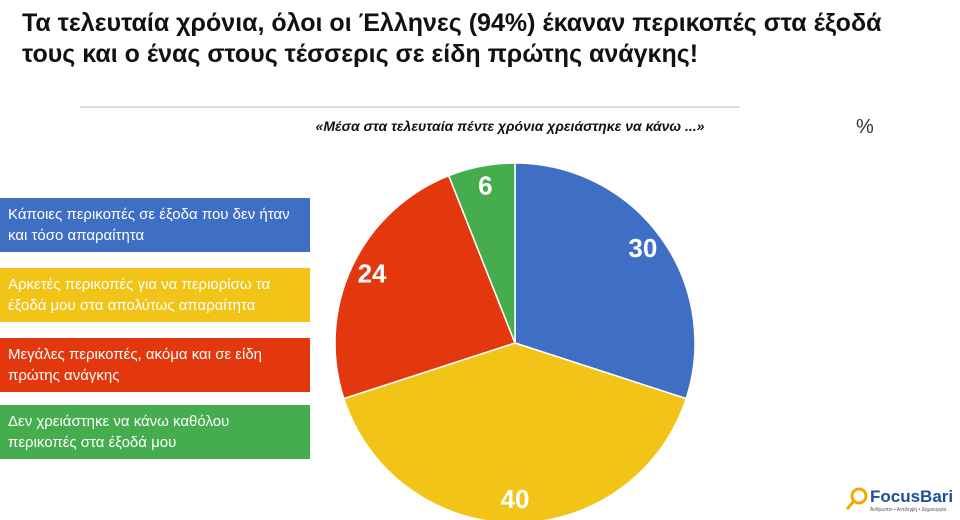 The width and height of the screenshot is (960, 520). What do you see at coordinates (912, 496) in the screenshot?
I see `logo: FocusBari` at bounding box center [912, 496].